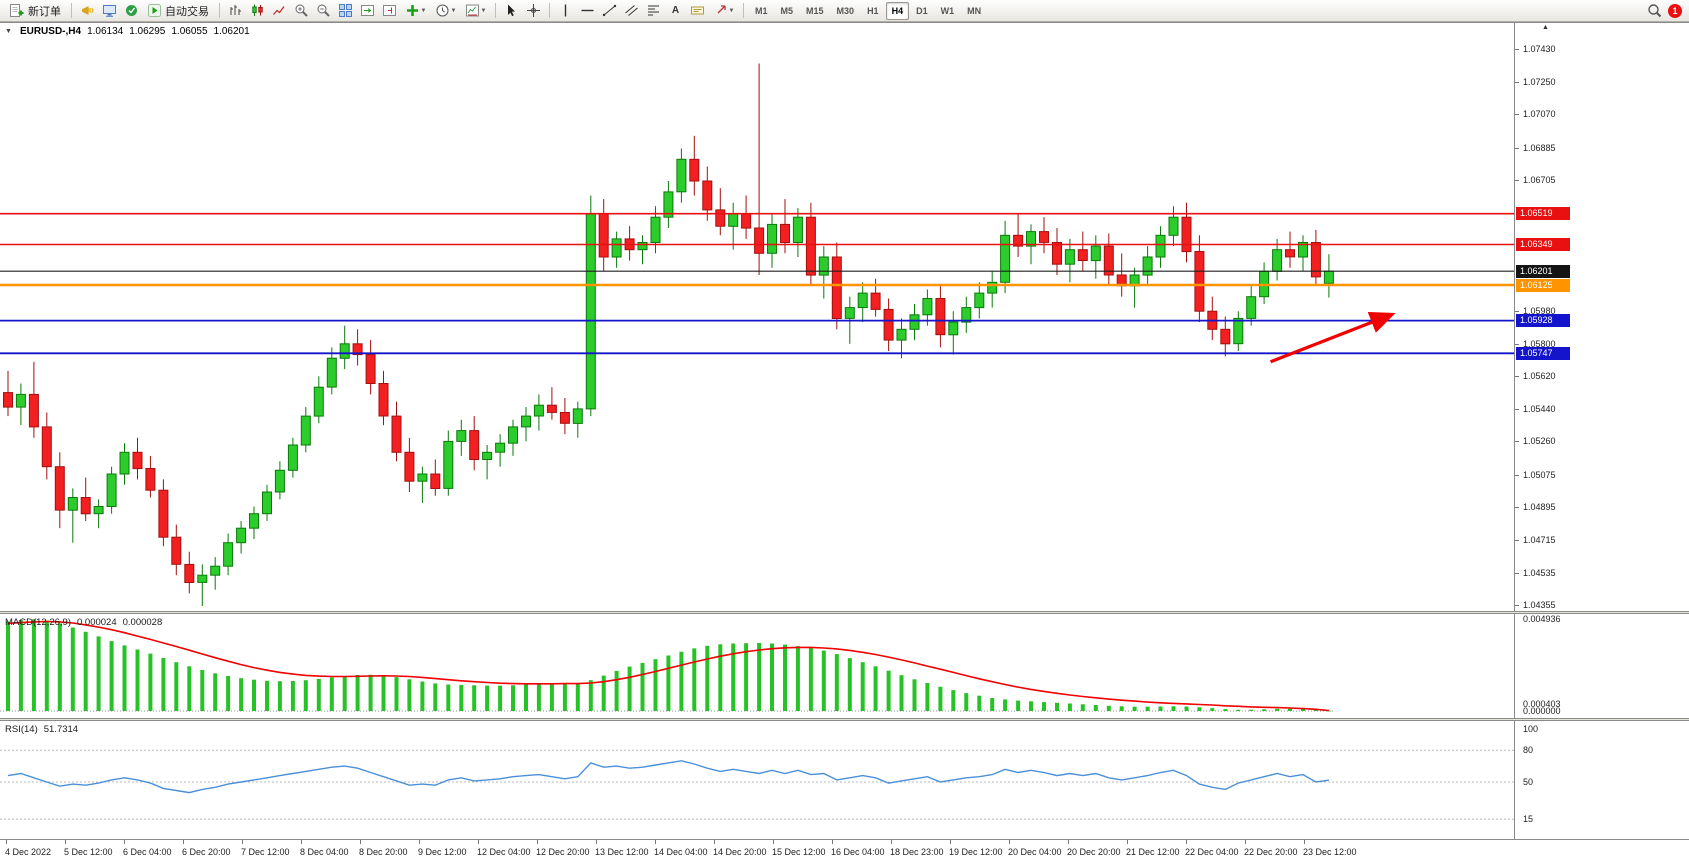  Describe the element at coordinates (345, 10) in the screenshot. I see `tile-windows-button` at that location.